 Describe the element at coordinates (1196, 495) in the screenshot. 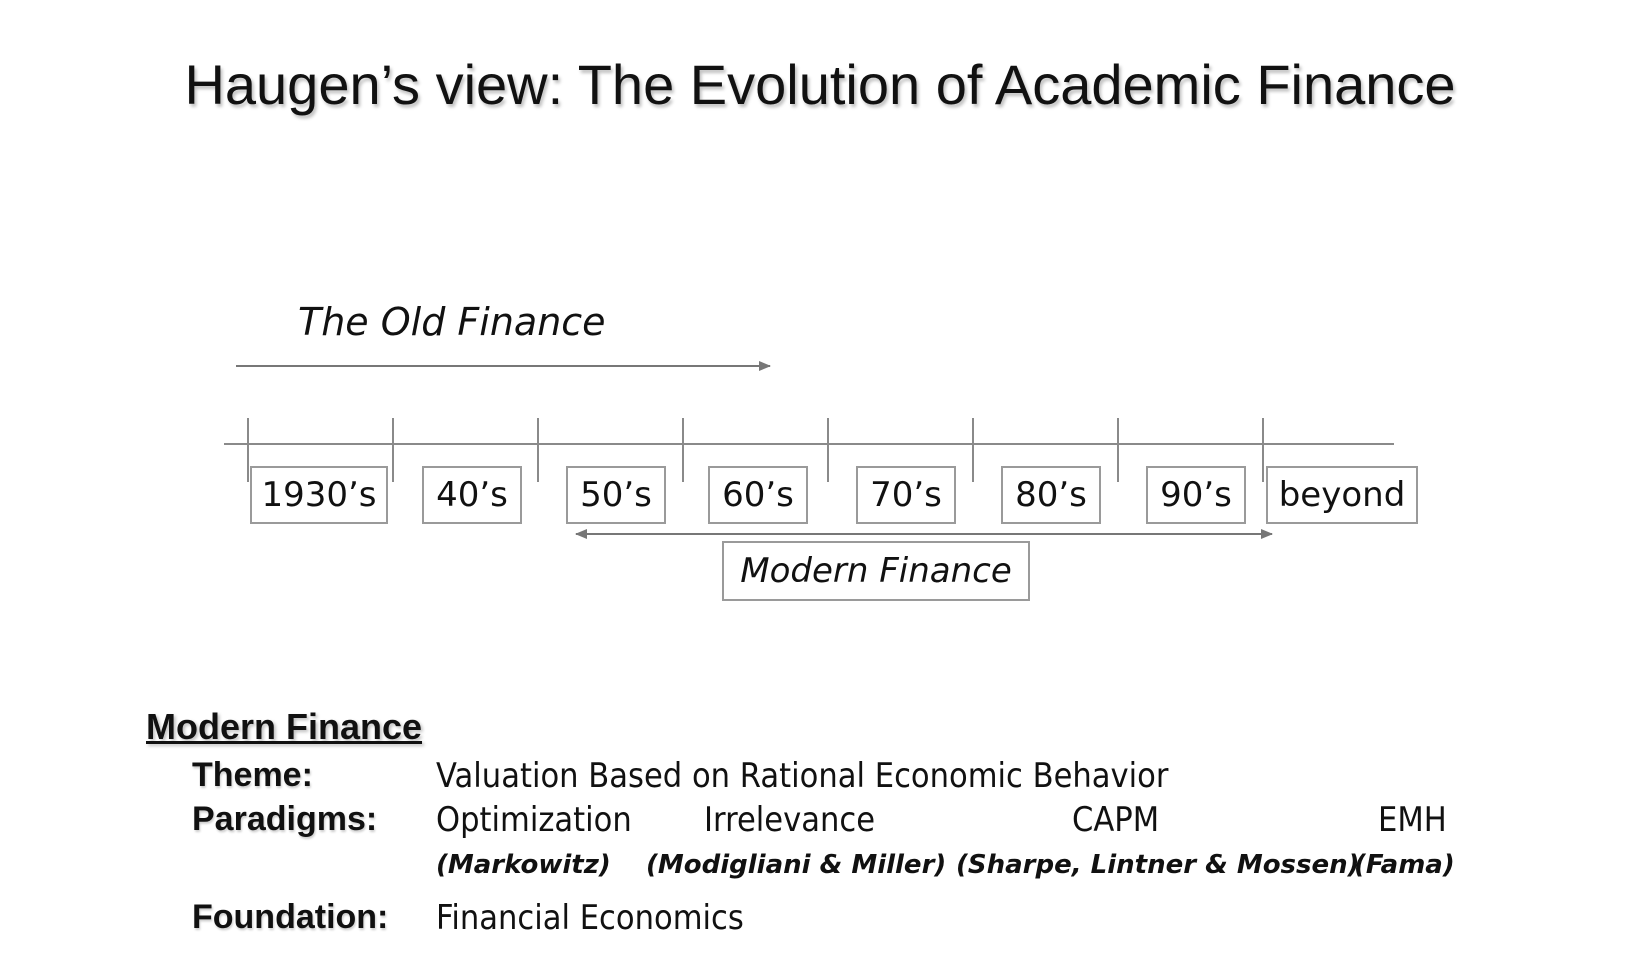

I see `decade-box: 90’s` at that location.